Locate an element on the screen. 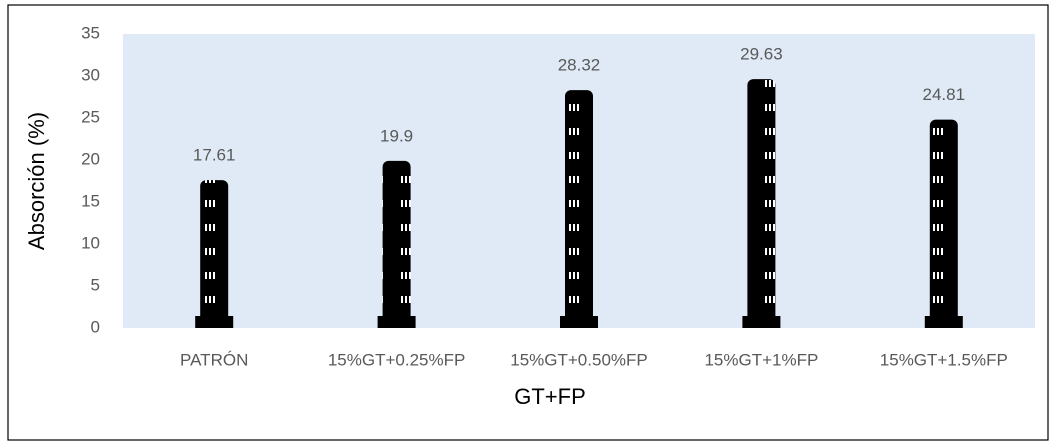  value-label: 19.9 is located at coordinates (396, 135).